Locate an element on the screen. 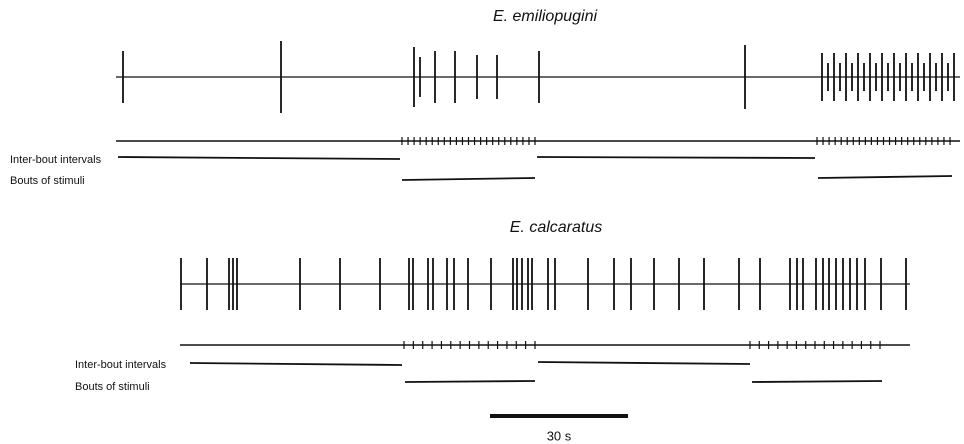  panel-title: E. emiliopugini is located at coordinates (545, 16).